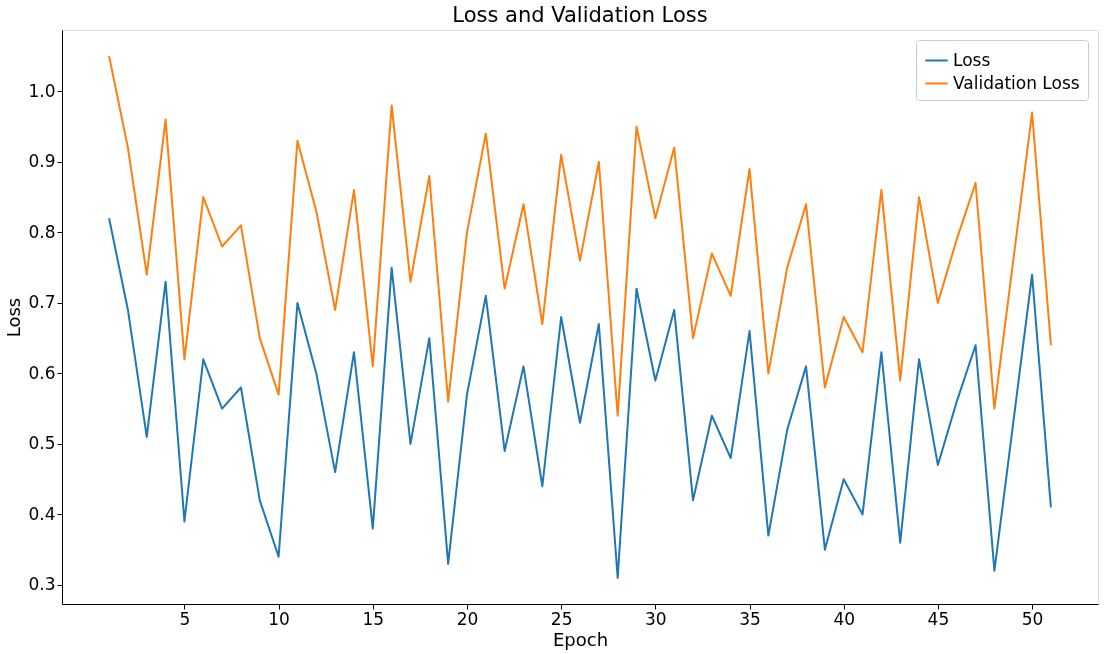  Describe the element at coordinates (14, 317) in the screenshot. I see `y-axis-title: Loss` at that location.